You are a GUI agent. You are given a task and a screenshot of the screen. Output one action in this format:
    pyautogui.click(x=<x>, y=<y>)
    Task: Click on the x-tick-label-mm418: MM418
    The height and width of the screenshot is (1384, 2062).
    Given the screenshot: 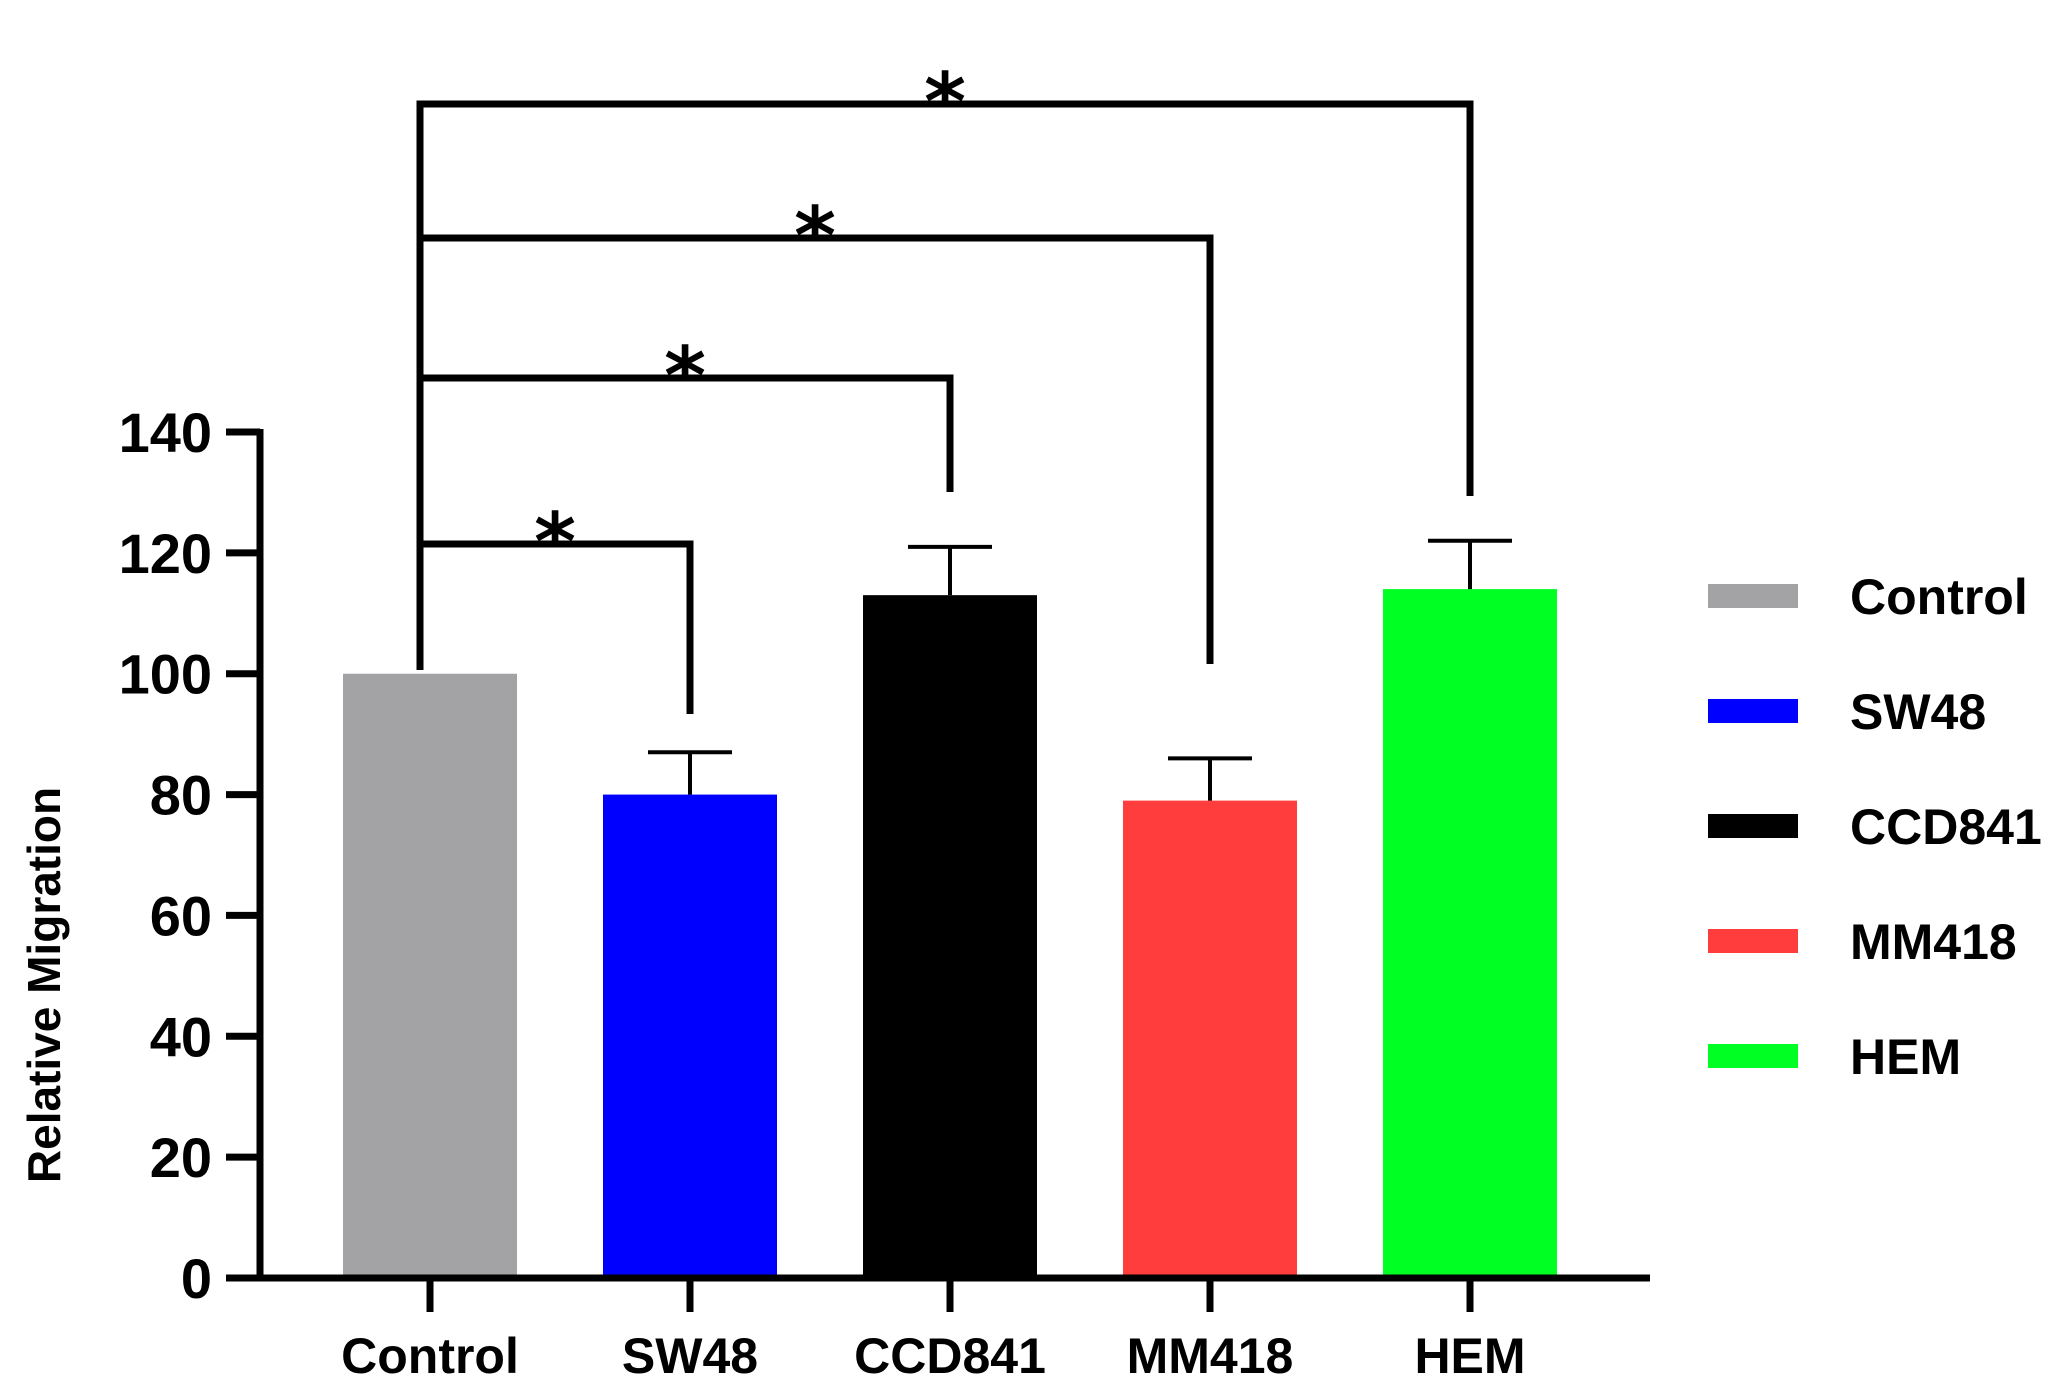 What is the action you would take?
    pyautogui.click(x=1210, y=1356)
    